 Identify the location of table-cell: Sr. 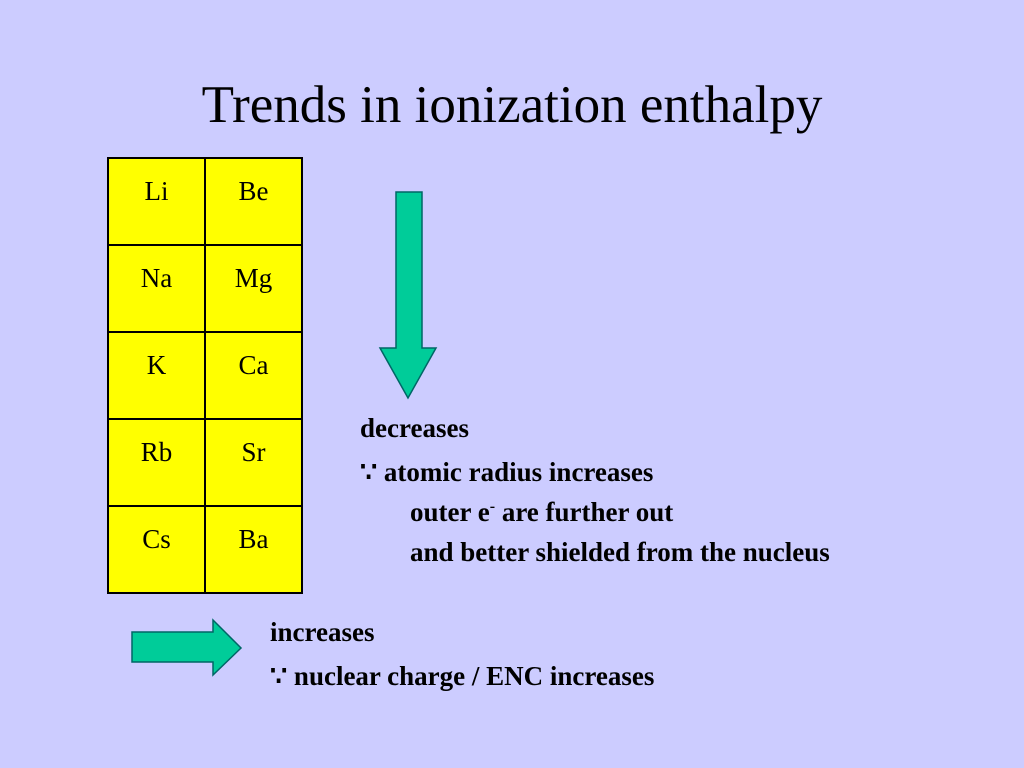
(253, 462).